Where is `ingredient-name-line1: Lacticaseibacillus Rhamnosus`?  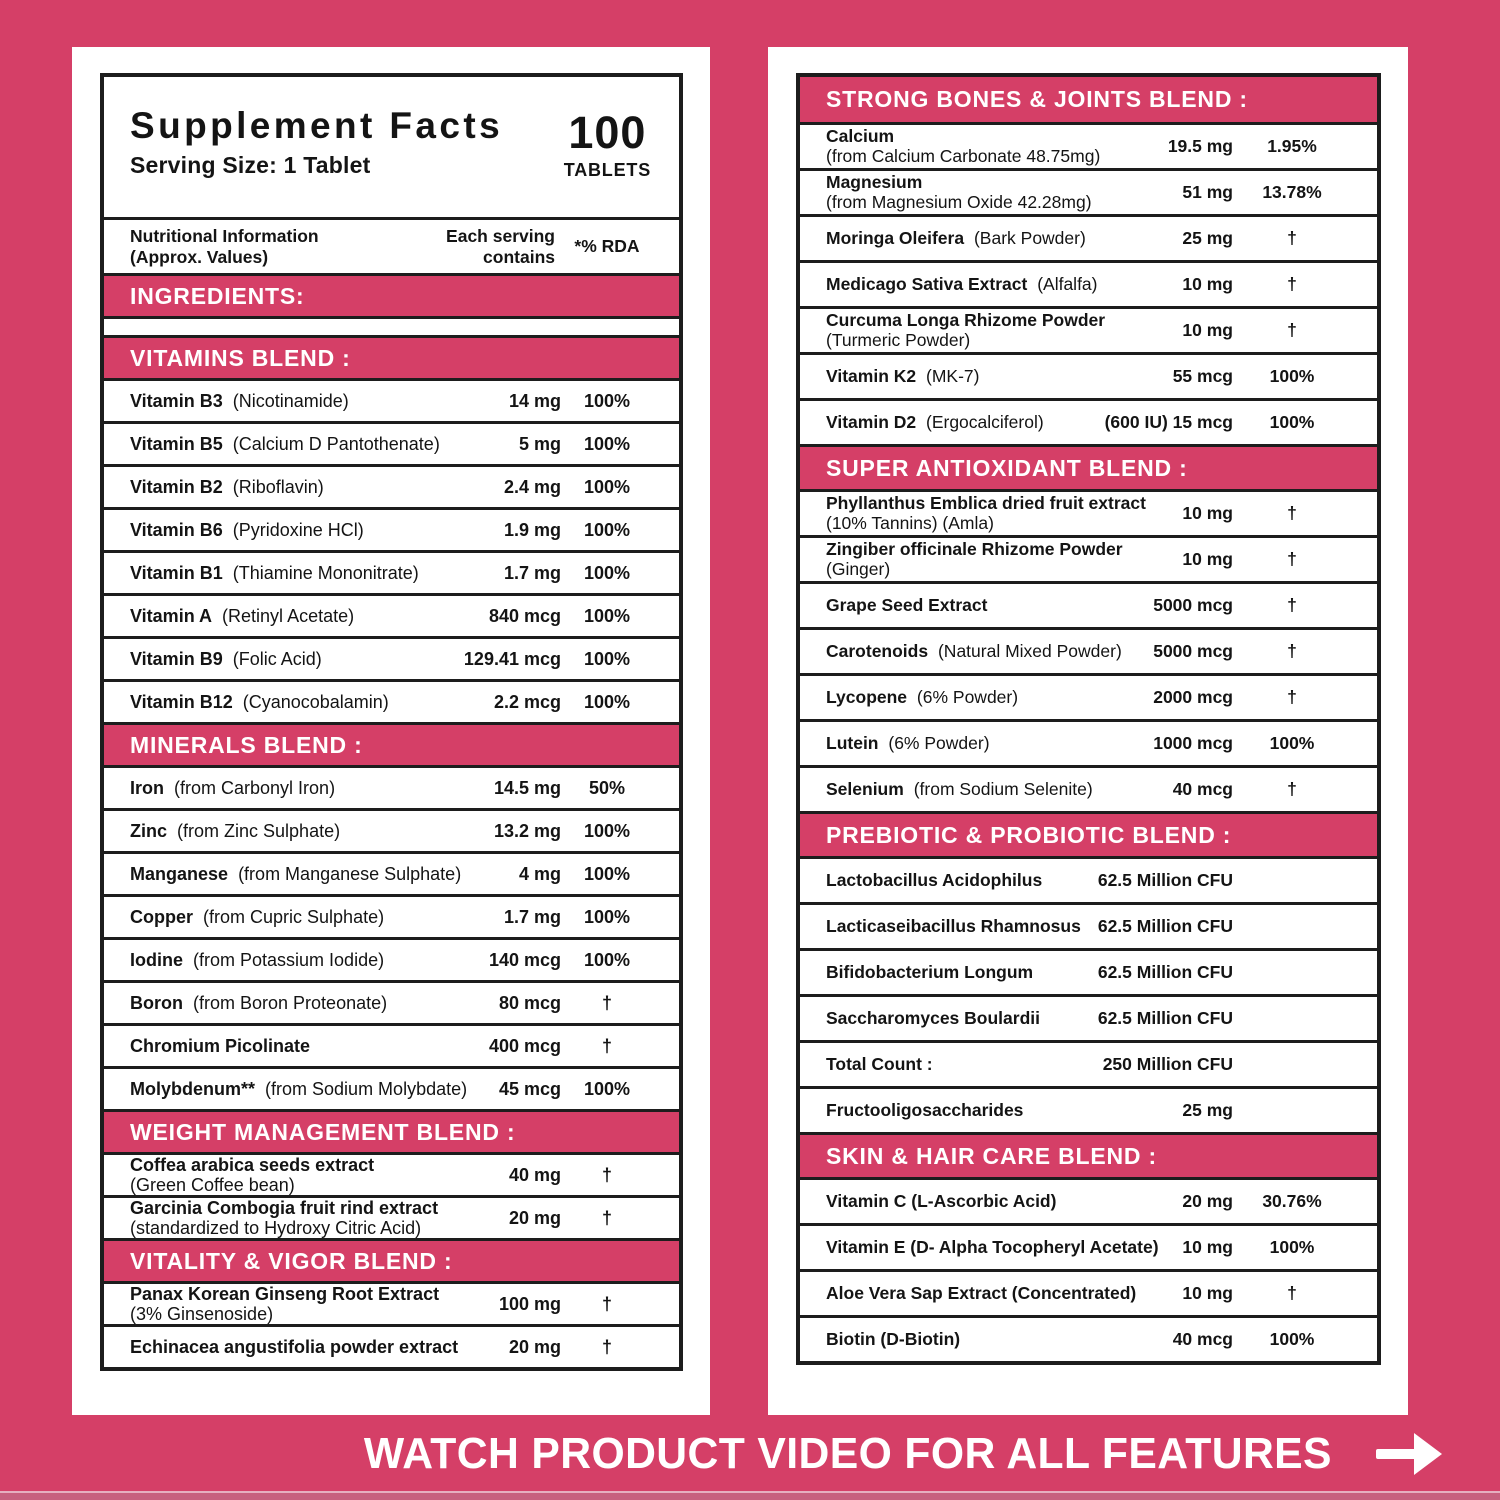
ingredient-name-line1: Lacticaseibacillus Rhamnosus is located at coordinates (953, 926).